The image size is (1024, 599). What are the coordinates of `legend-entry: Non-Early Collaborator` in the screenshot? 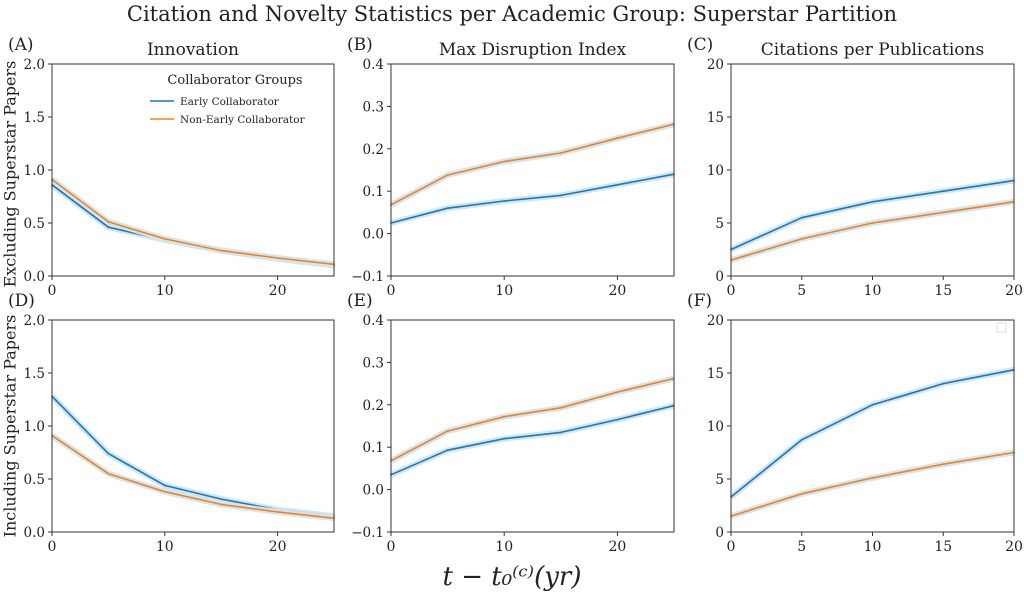 It's located at (243, 120).